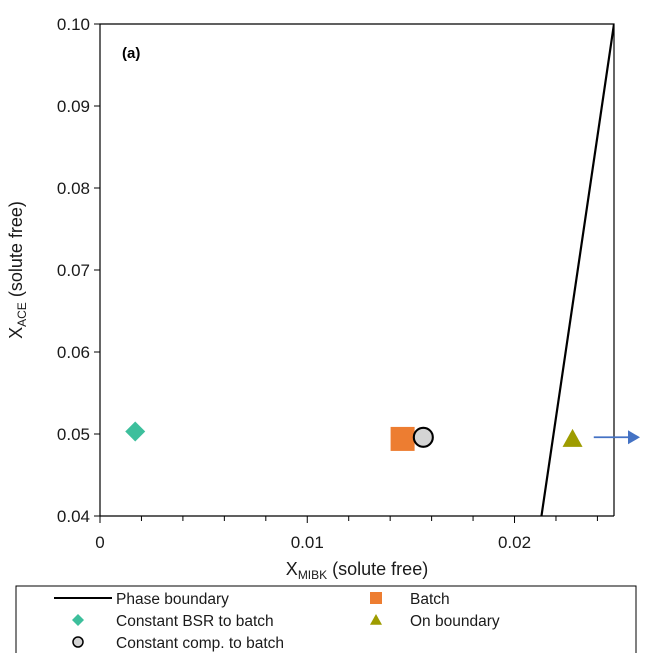 The width and height of the screenshot is (648, 653). Describe the element at coordinates (455, 621) in the screenshot. I see `legend-label-on-boundary: On boundary` at that location.